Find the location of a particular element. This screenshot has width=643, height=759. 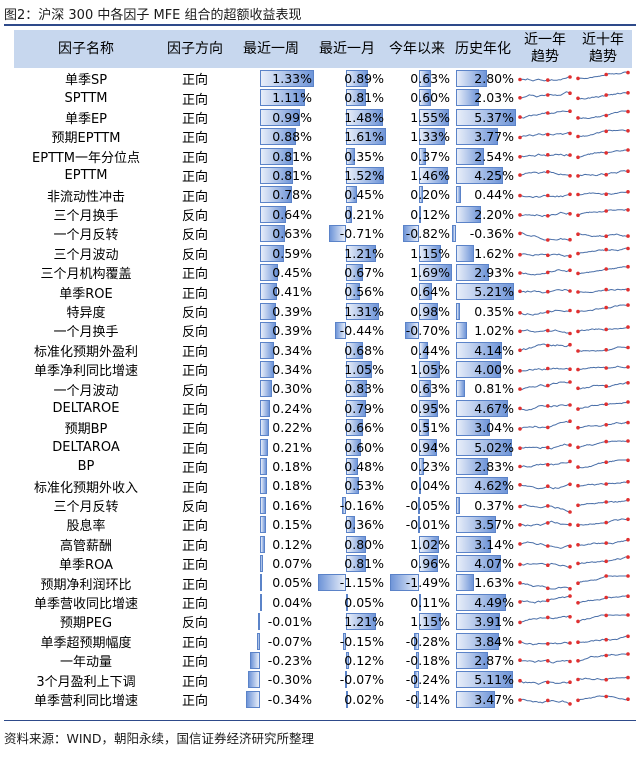

factor-name: EPTTM一年分位点 is located at coordinates (86, 158).